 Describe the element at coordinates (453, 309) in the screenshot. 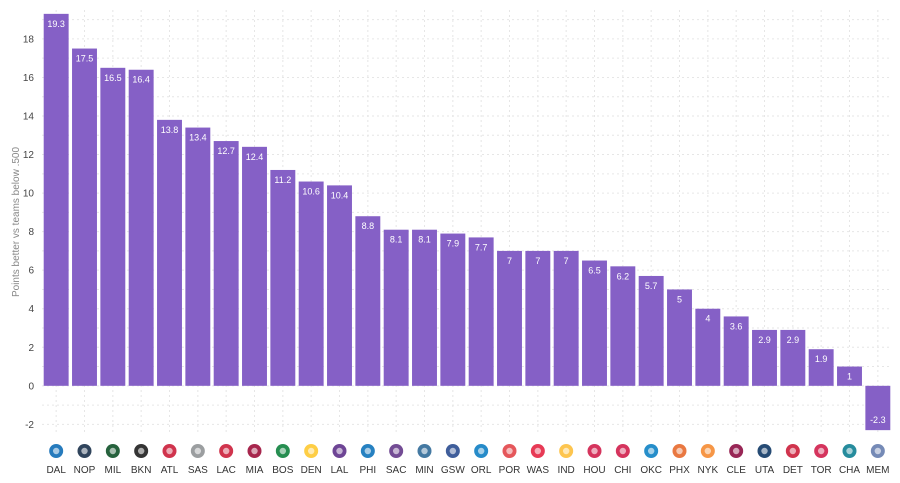

I see `bar-gsw` at that location.